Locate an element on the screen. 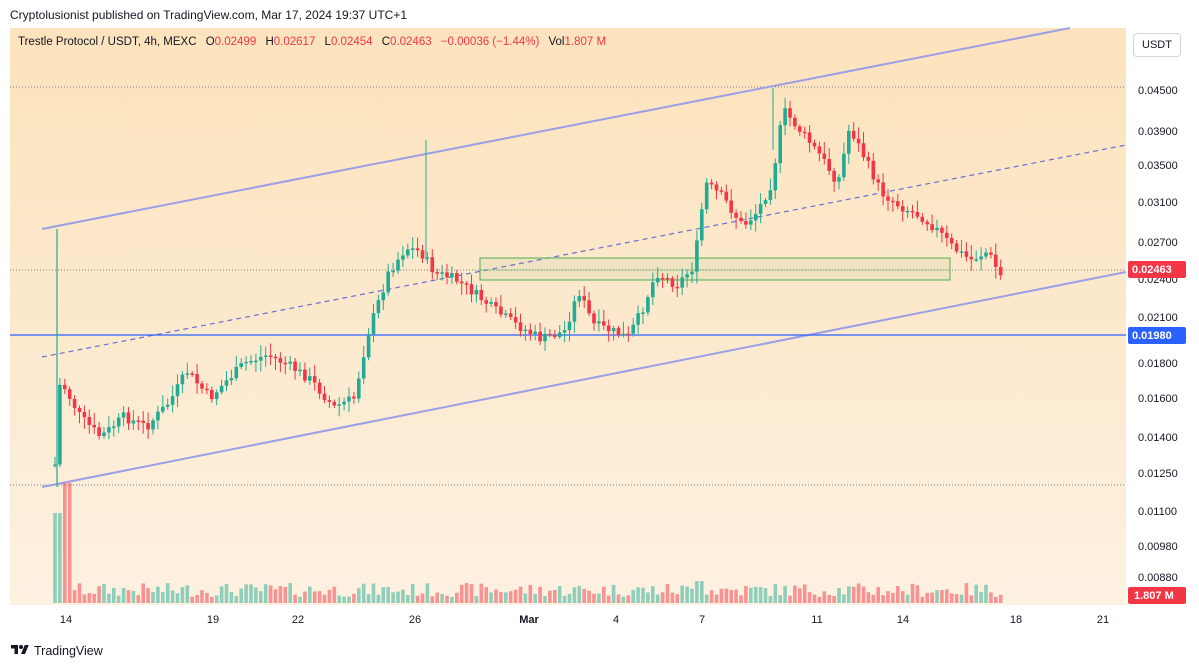 The image size is (1199, 668). price-tick-label-10: 0.01250 is located at coordinates (1158, 474).